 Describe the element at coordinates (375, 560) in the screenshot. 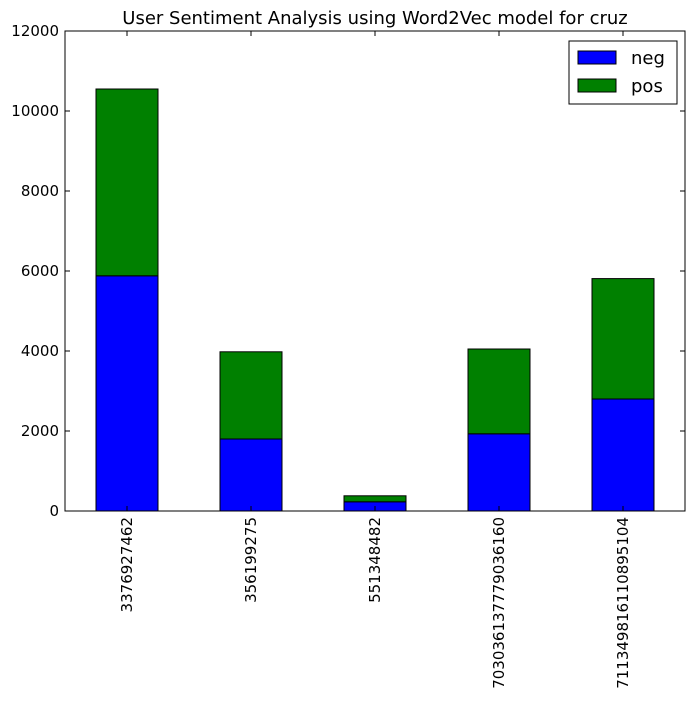

I see `x-tick-label-2: 551348482` at that location.